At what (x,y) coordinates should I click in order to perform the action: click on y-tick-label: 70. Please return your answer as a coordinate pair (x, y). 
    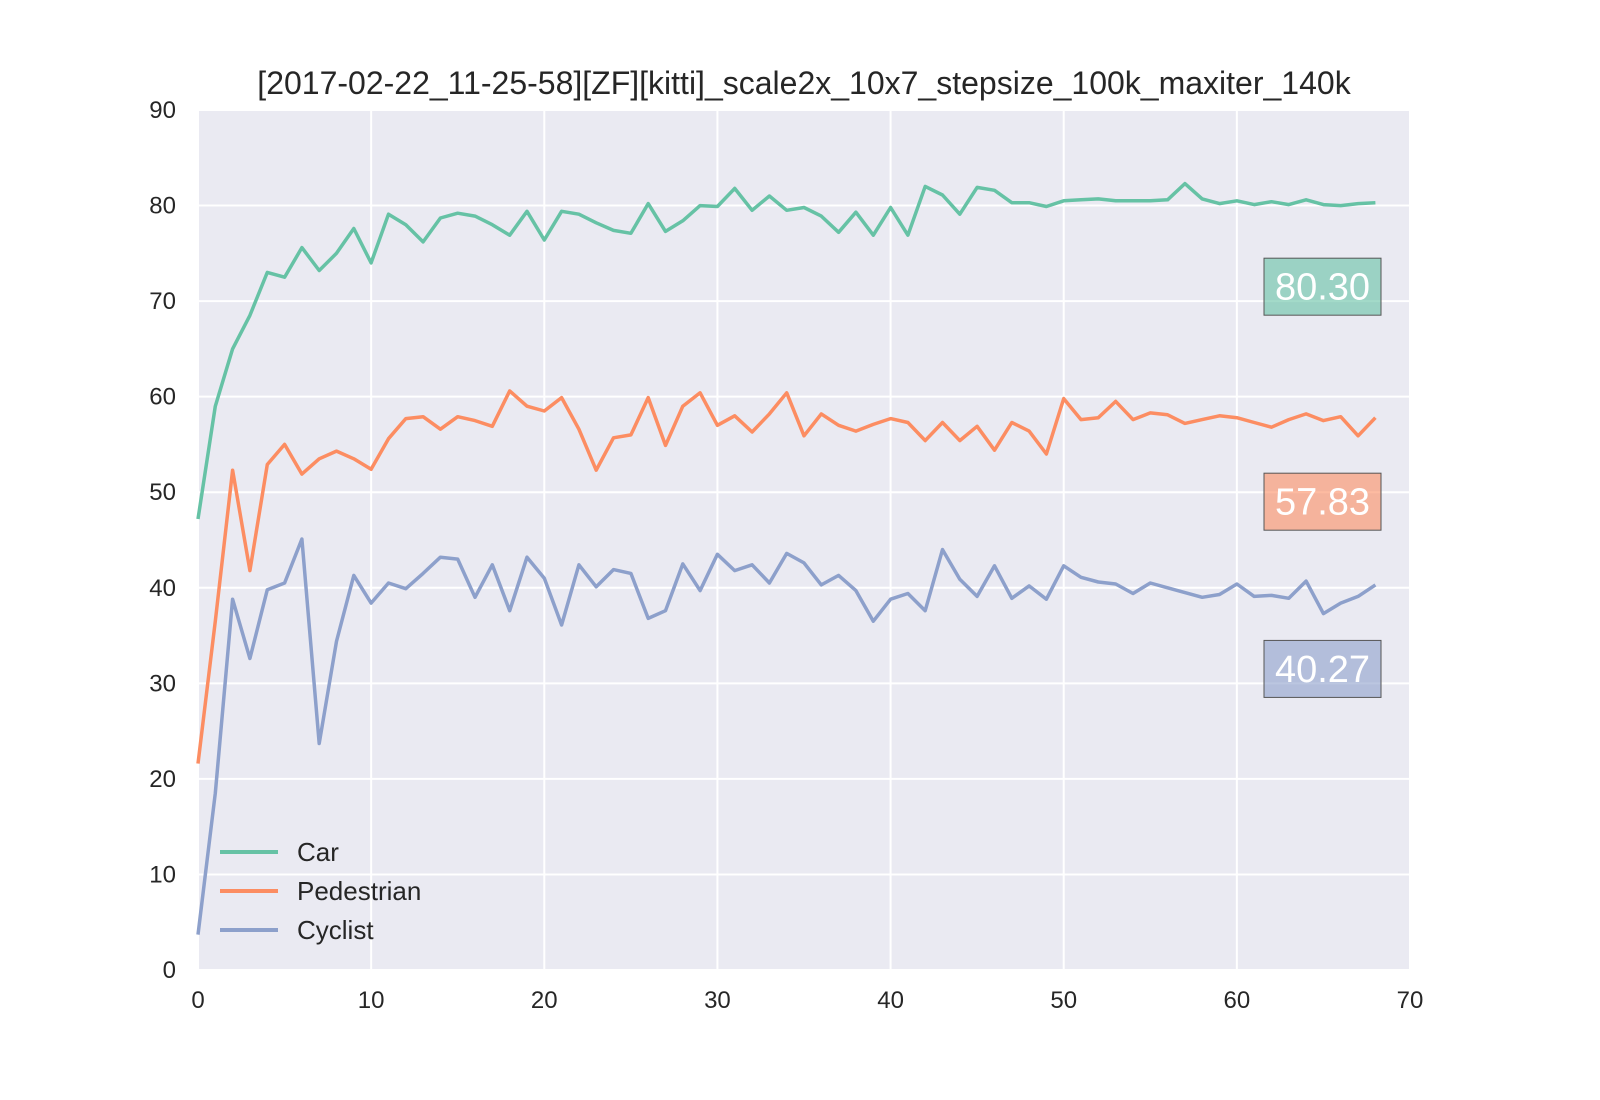
    Looking at the image, I should click on (162, 301).